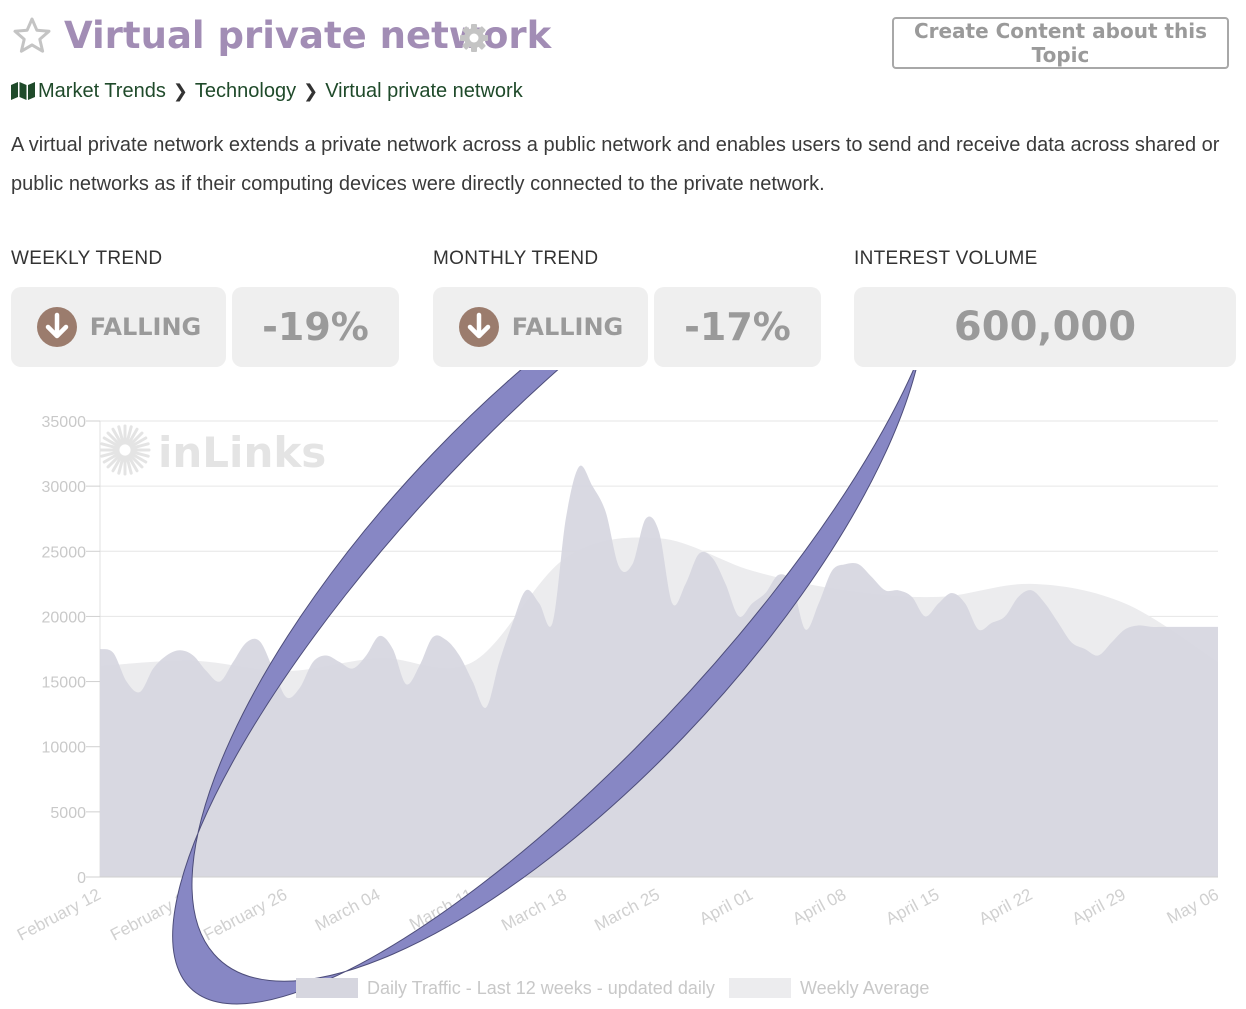 Image resolution: width=1246 pixels, height=1009 pixels. I want to click on y-tick-label: 35000, so click(64, 422).